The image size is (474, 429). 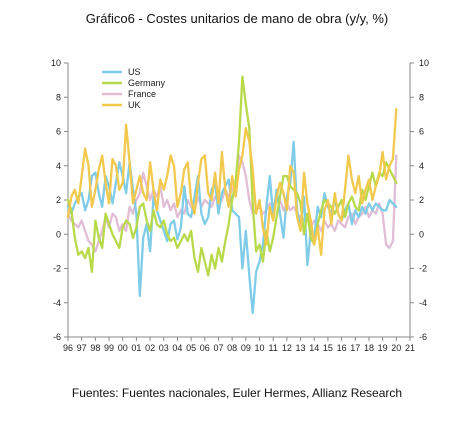 I want to click on legend-label-us: US, so click(x=134, y=72).